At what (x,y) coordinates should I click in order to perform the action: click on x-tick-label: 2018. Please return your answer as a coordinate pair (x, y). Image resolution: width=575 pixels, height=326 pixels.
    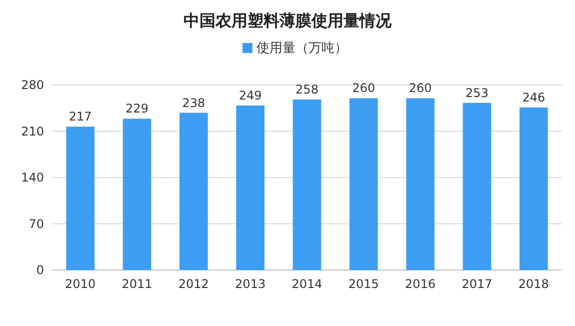
    Looking at the image, I should click on (533, 284).